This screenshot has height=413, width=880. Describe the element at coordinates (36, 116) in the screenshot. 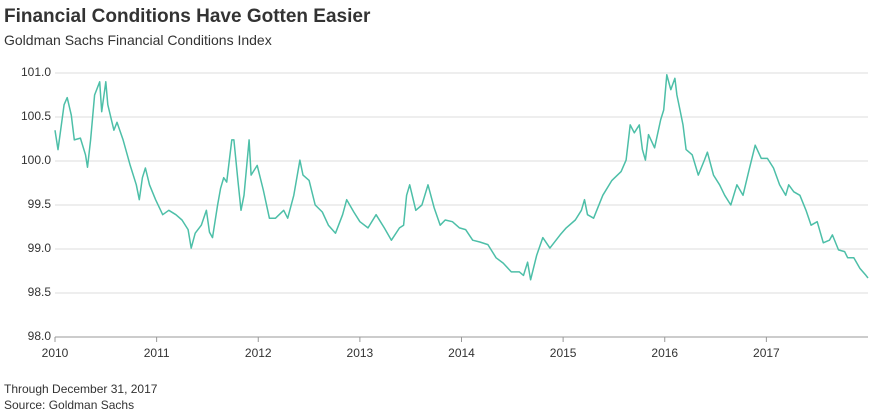

I see `y-tick-label: 100.5` at that location.